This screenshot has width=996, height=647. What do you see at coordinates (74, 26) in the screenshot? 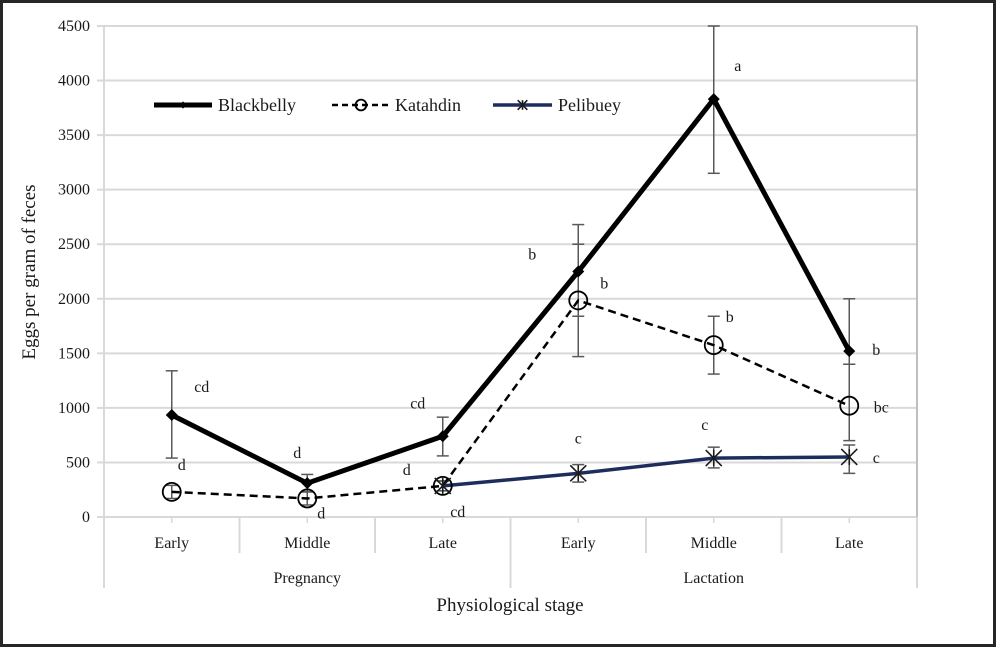
I see `y-tick-label: 4500` at bounding box center [74, 26].